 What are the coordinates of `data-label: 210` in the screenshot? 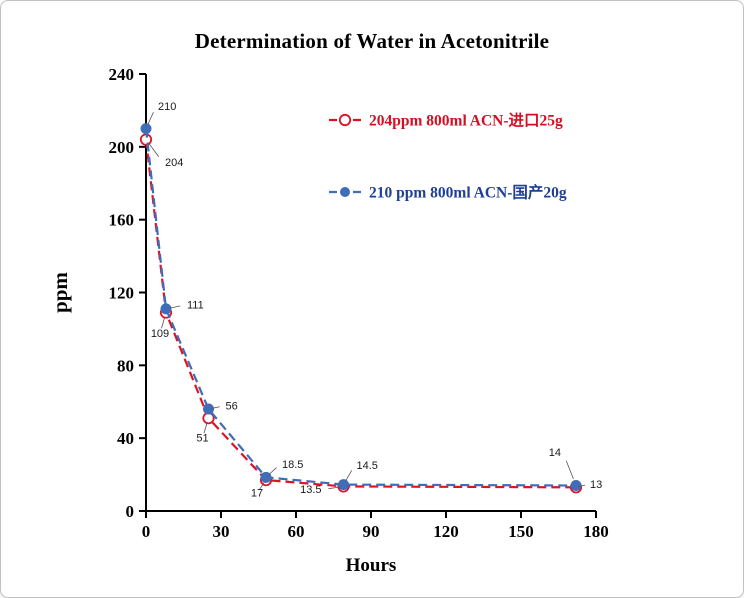 It's located at (167, 107).